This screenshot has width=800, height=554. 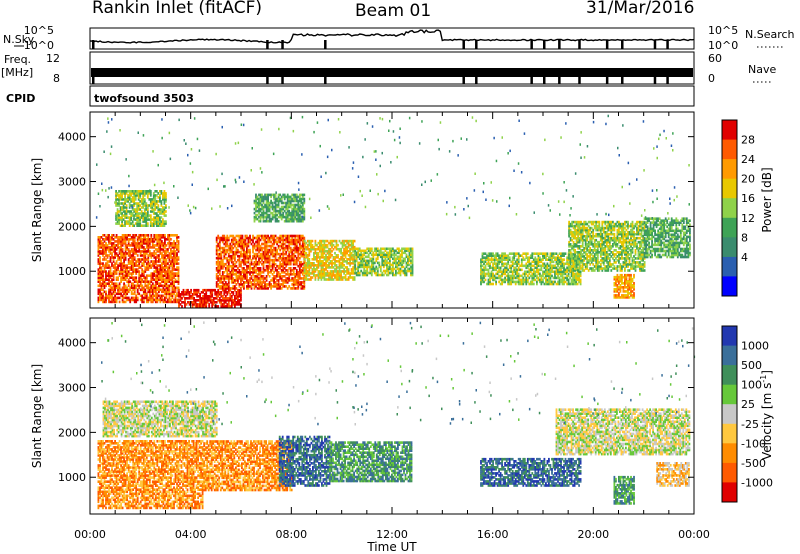 What do you see at coordinates (544, 44) in the screenshot?
I see `nsky-gap-mark` at bounding box center [544, 44].